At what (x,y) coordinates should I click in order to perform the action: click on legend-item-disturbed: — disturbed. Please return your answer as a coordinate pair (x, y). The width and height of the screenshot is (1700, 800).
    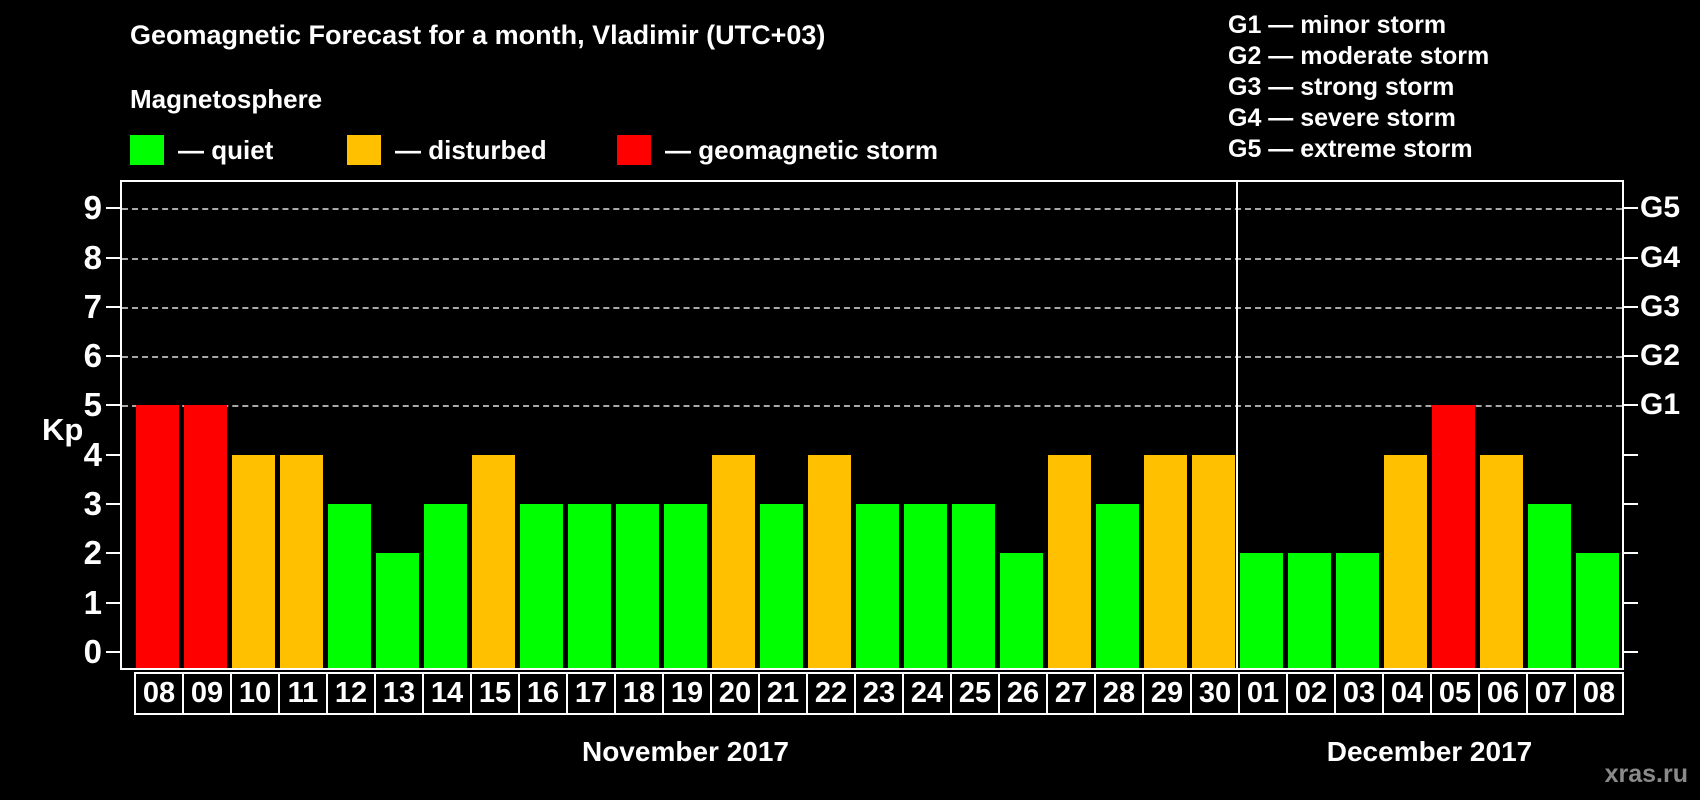
    Looking at the image, I should click on (447, 150).